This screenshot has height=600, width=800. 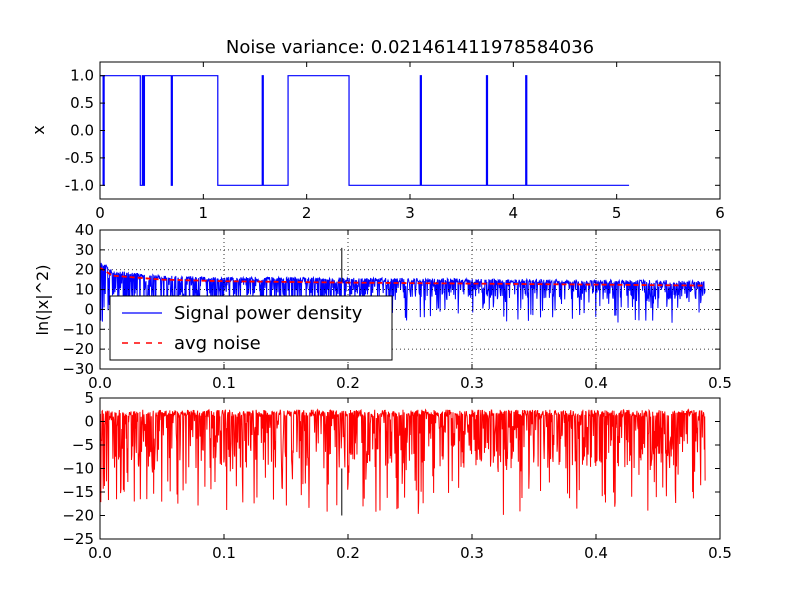 What do you see at coordinates (100, 213) in the screenshot?
I see `plot1-xtick-label: 0` at bounding box center [100, 213].